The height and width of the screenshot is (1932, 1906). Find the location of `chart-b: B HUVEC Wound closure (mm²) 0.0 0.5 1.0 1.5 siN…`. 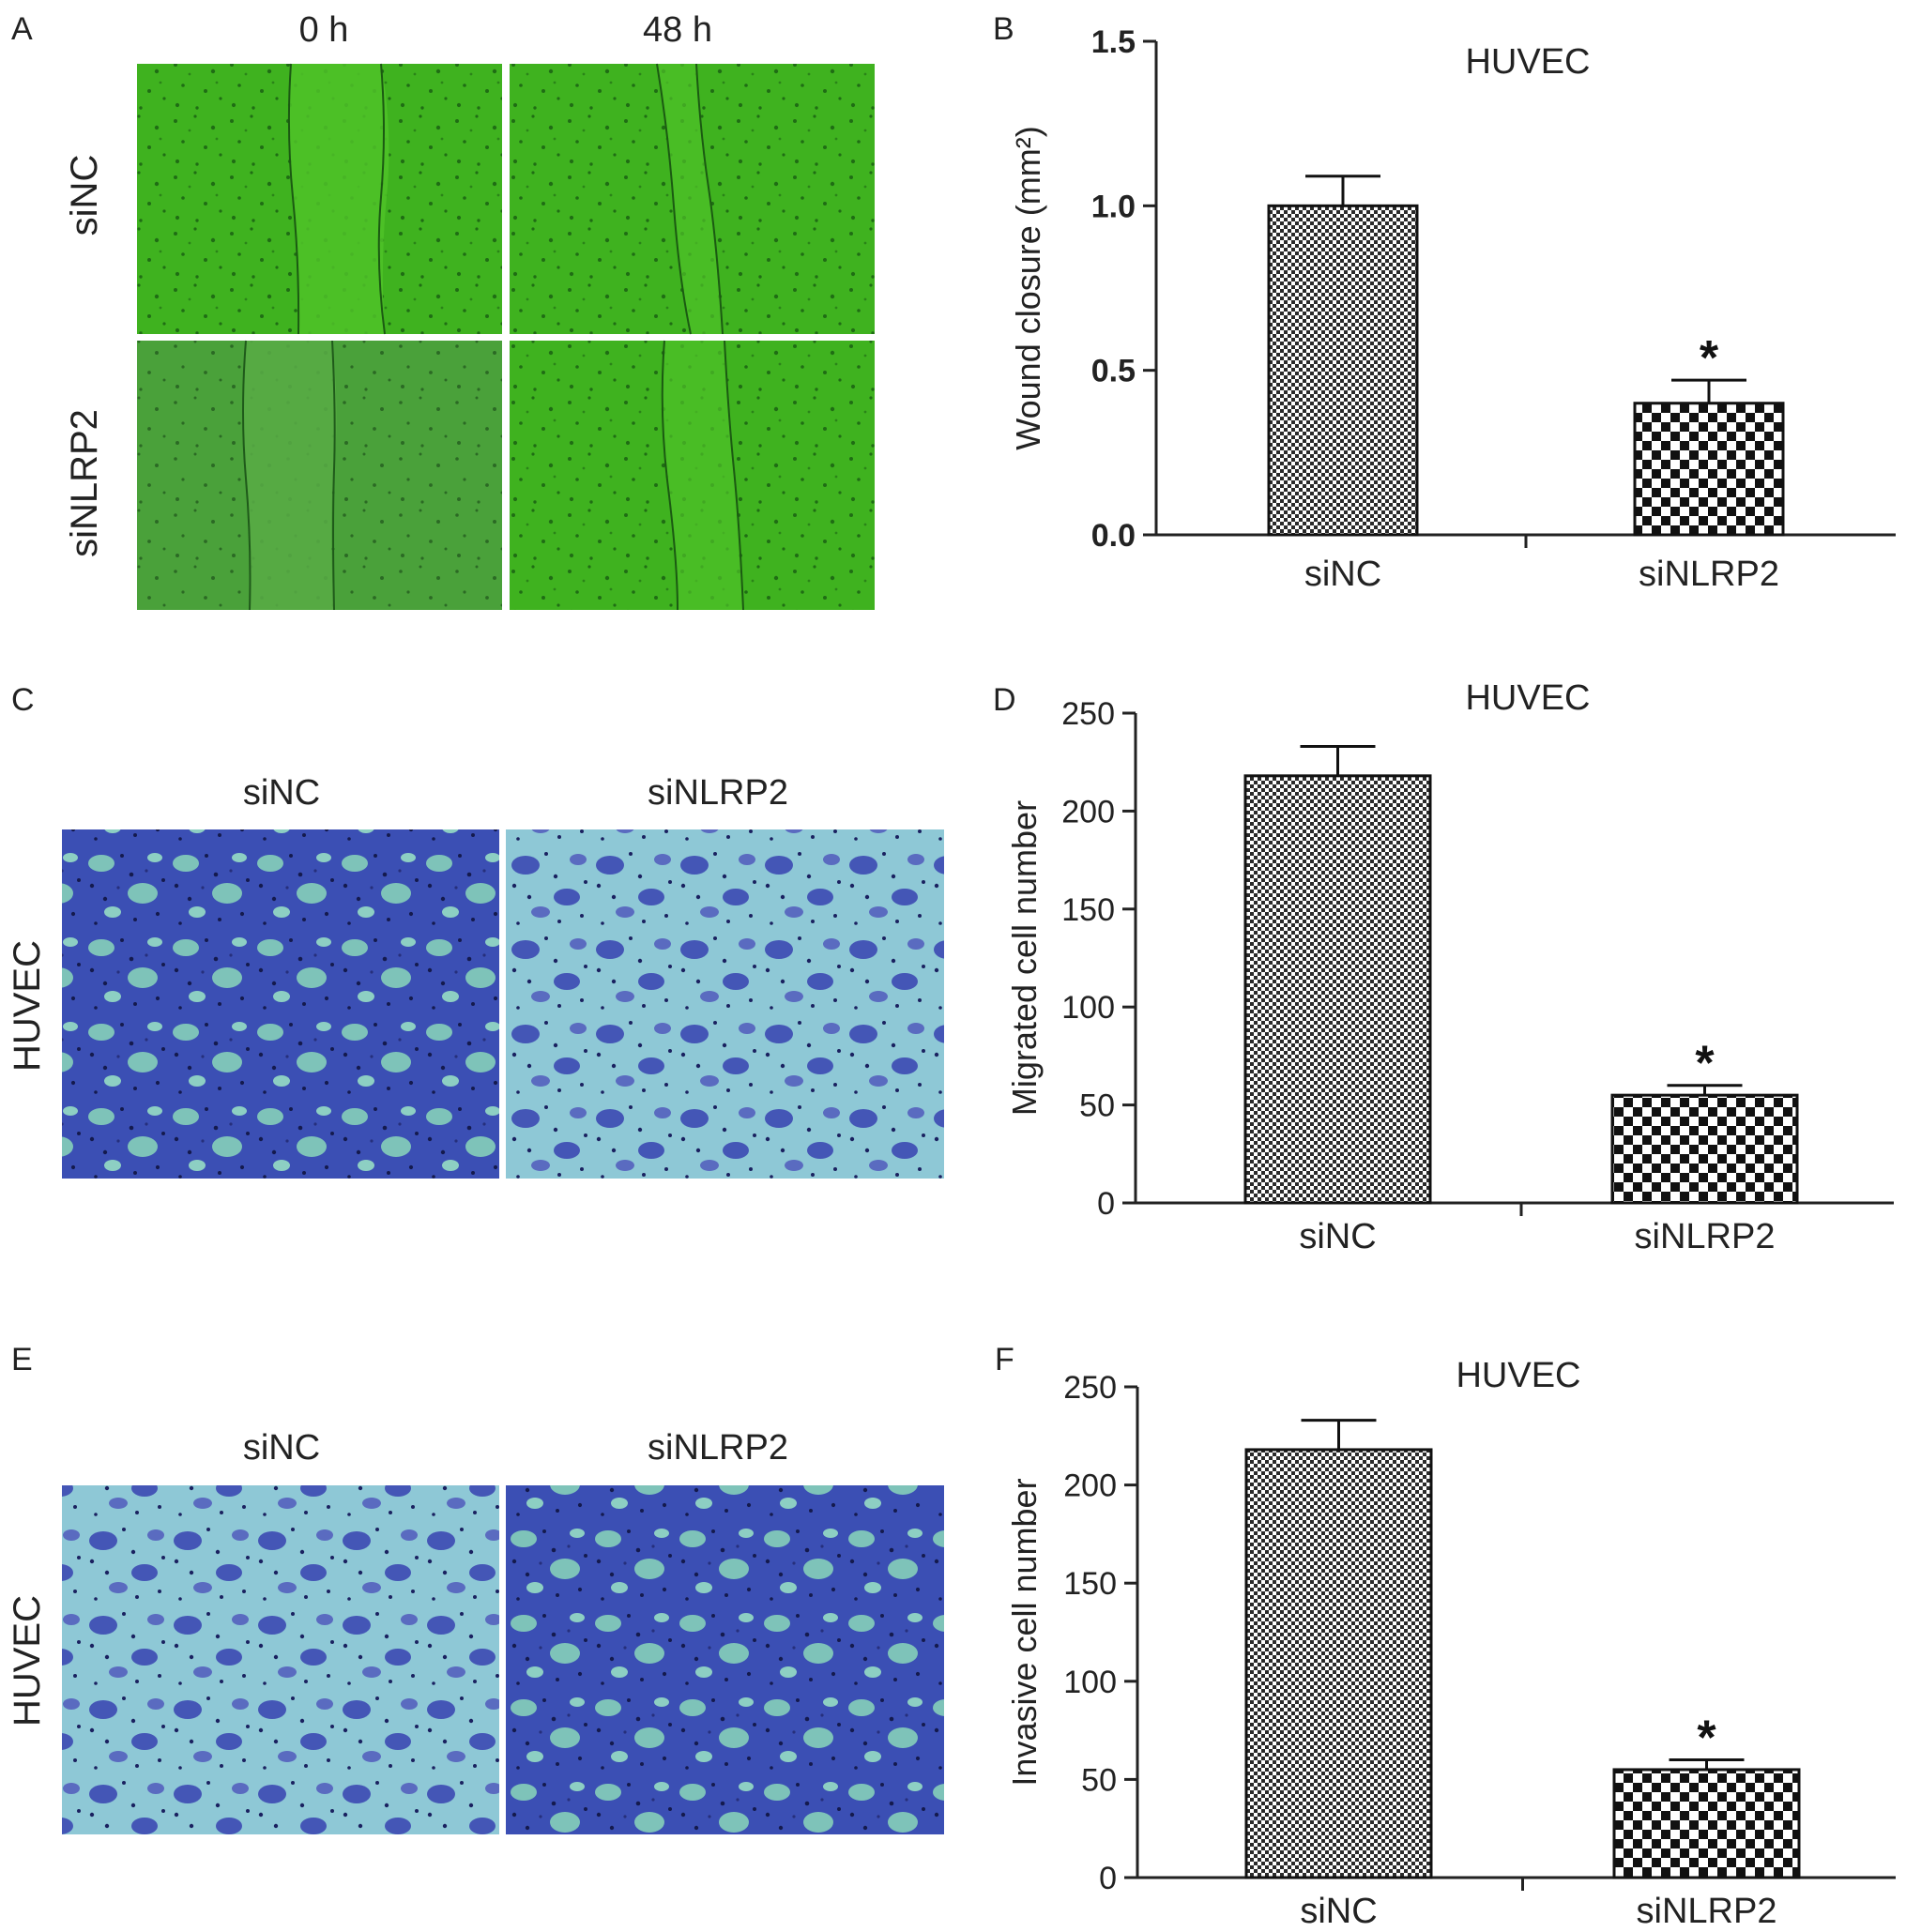

chart-b: B HUVEC Wound closure (mm²) 0.0 0.5 1.0 1.5 siN… is located at coordinates (1444, 302).